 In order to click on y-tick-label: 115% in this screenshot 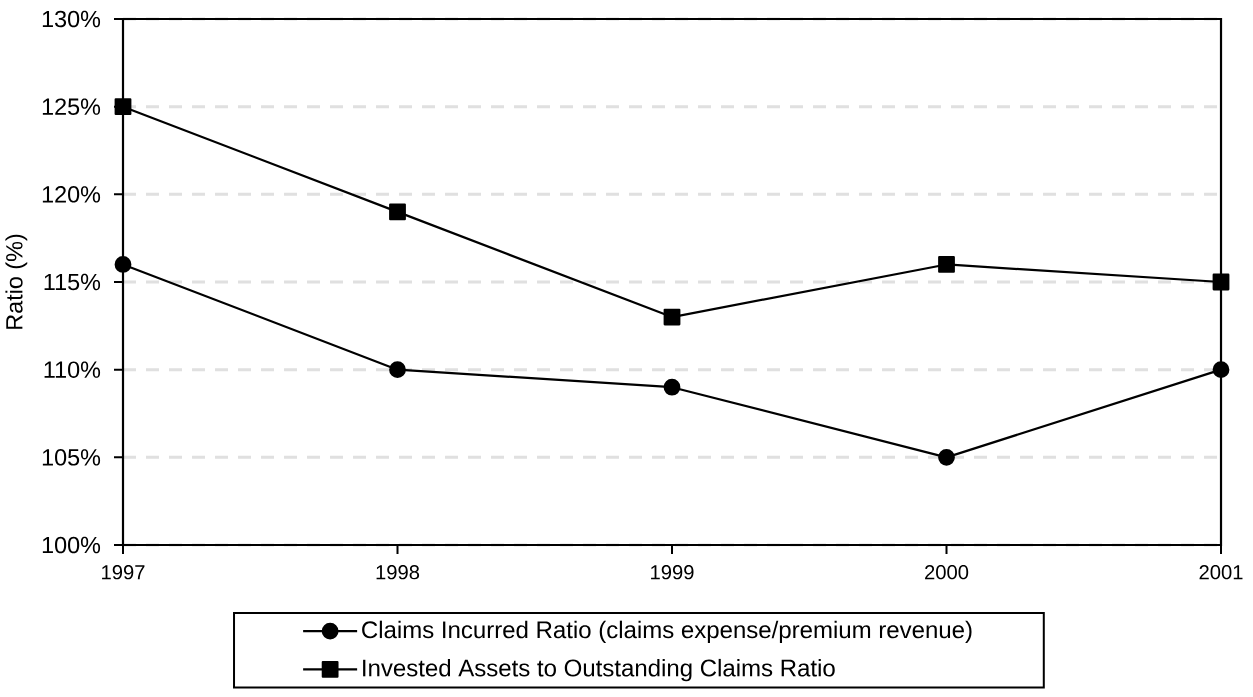, I will do `click(72, 282)`.